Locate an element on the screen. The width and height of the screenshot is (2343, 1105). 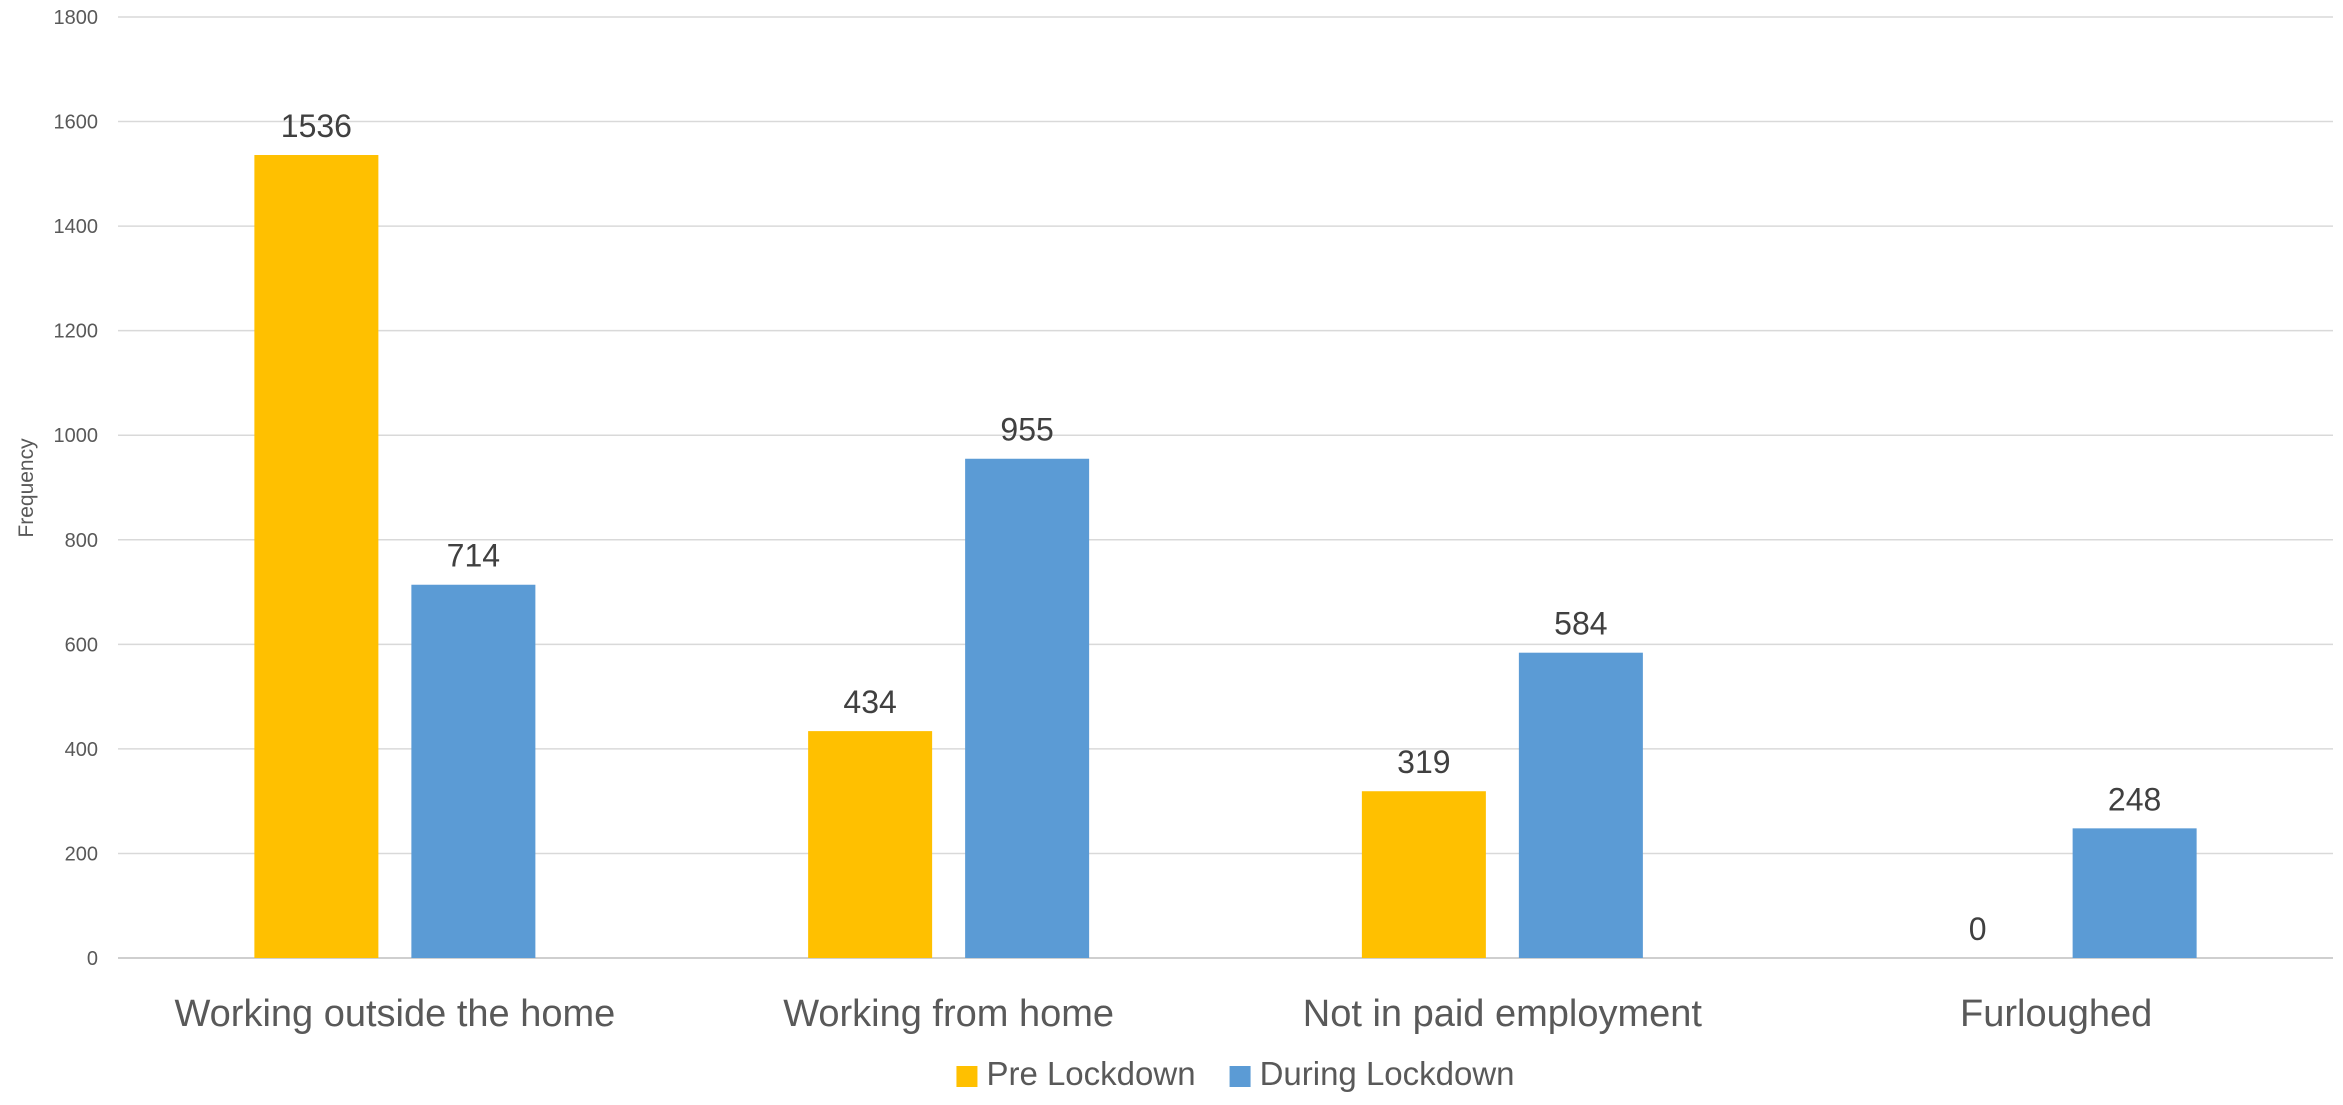
data-label: 584 is located at coordinates (1580, 624).